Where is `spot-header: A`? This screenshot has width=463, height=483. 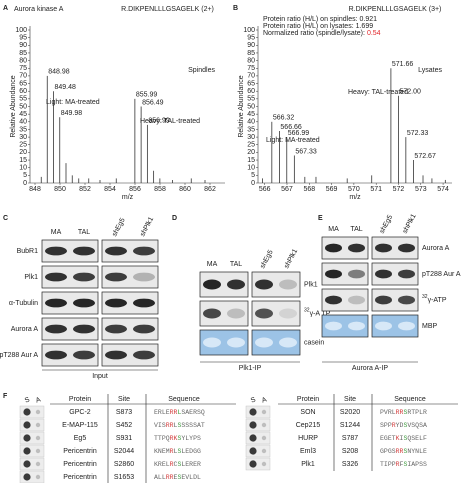 spot-header: A is located at coordinates (38, 400).